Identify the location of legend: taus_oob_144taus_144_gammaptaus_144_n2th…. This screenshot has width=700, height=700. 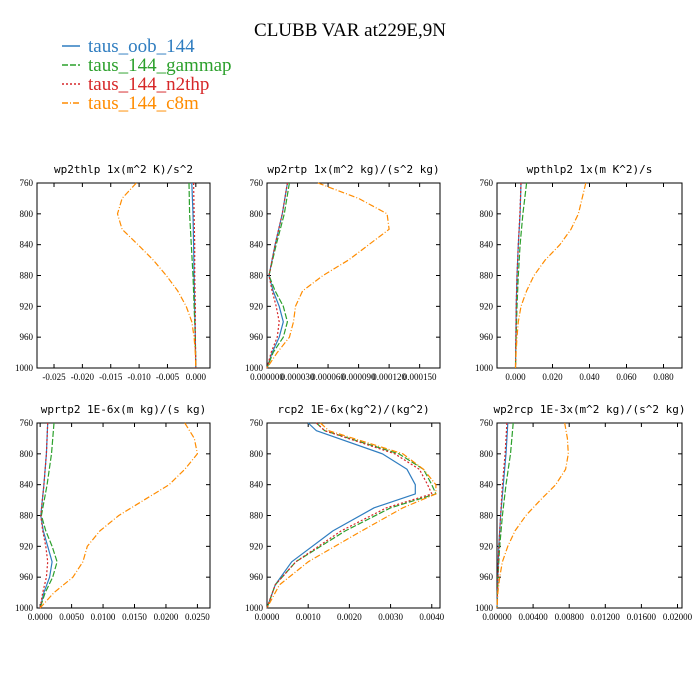
(147, 75).